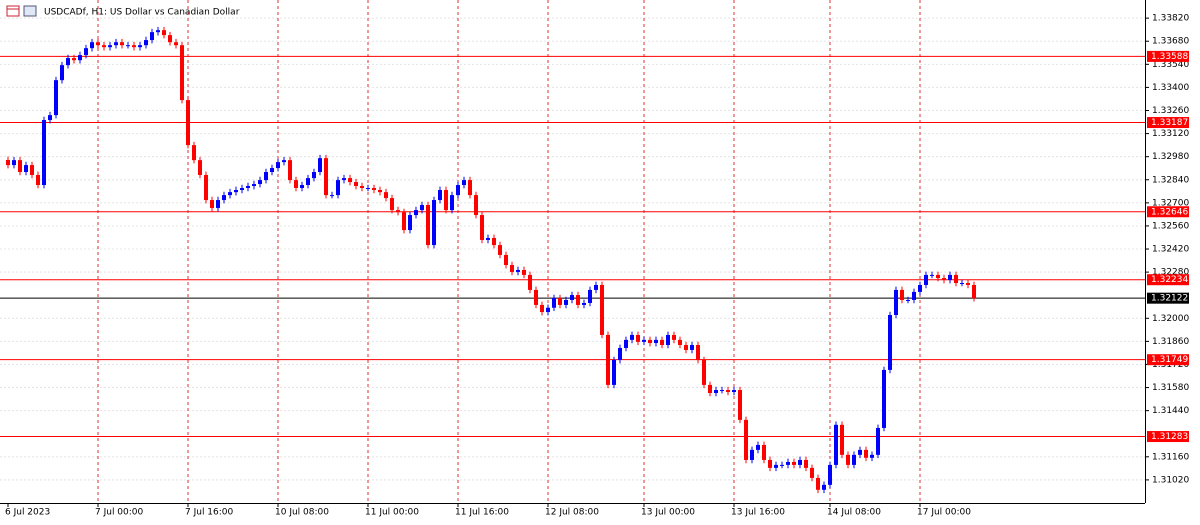 The width and height of the screenshot is (1200, 525). I want to click on level-label: 1.32646, so click(1169, 212).